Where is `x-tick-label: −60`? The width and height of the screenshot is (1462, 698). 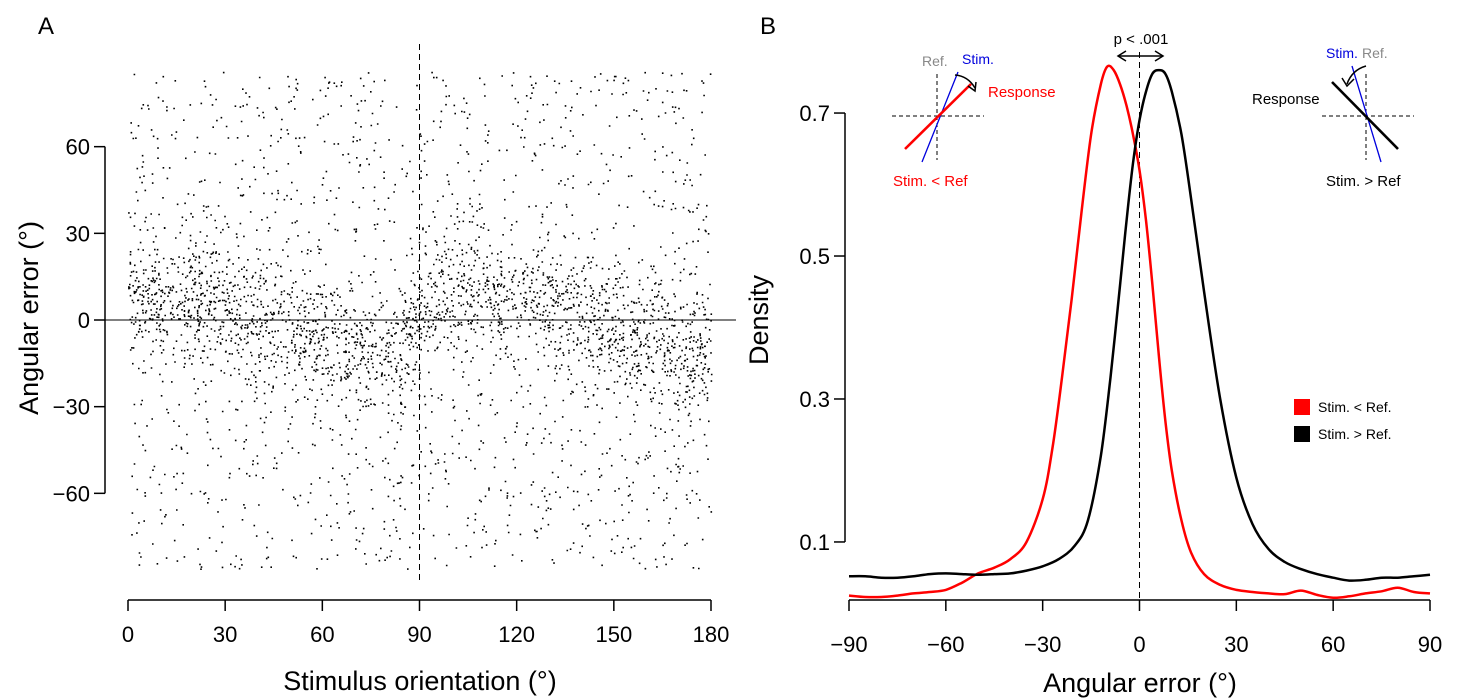 x-tick-label: −60 is located at coordinates (945, 644).